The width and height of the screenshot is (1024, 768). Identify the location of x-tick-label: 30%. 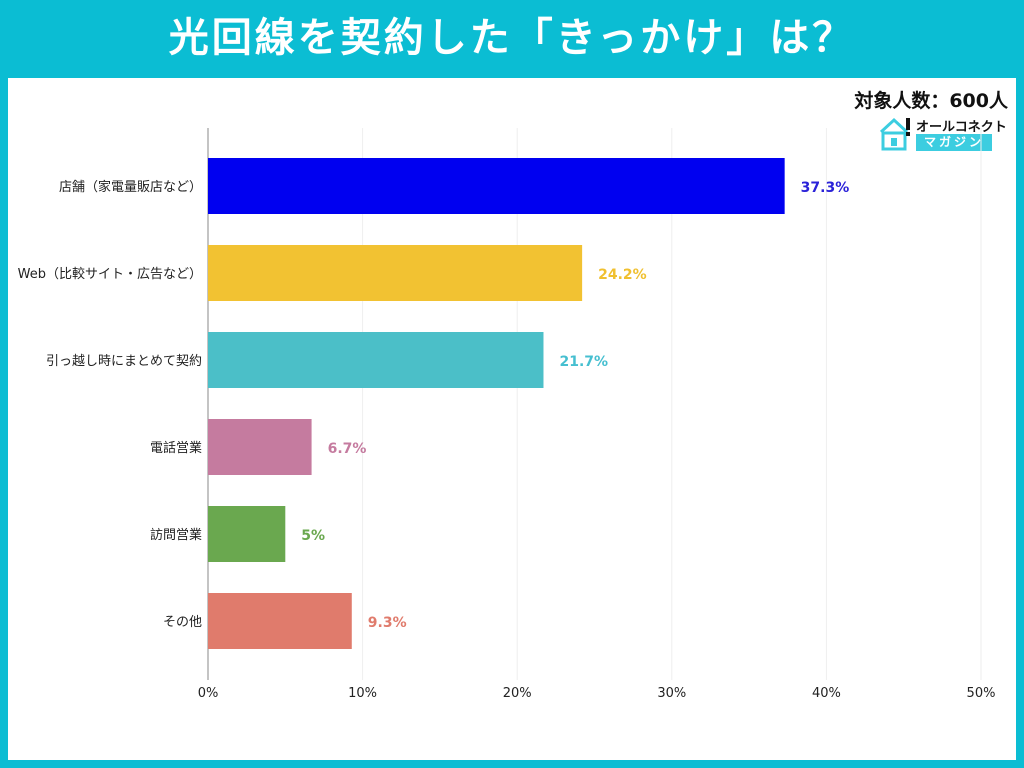
(671, 693).